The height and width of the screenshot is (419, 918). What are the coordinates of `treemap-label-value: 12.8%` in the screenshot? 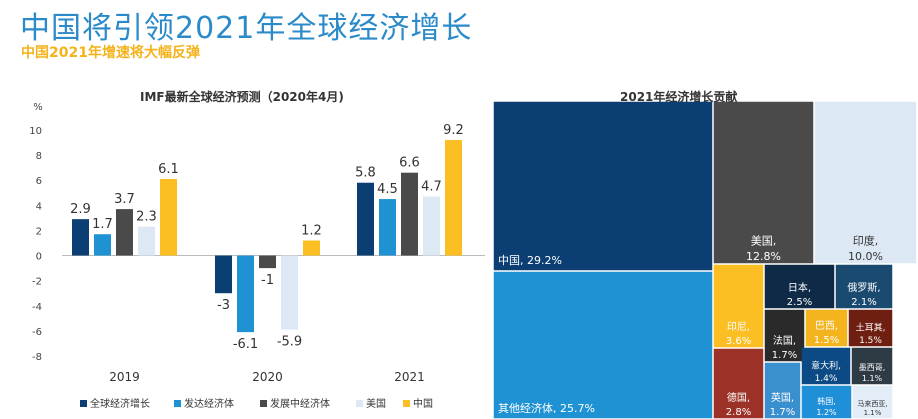 It's located at (763, 256).